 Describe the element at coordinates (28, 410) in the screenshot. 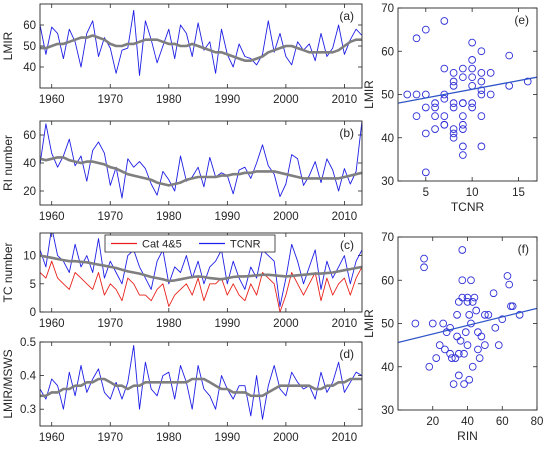

I see `y-tick-label: 0.3` at that location.